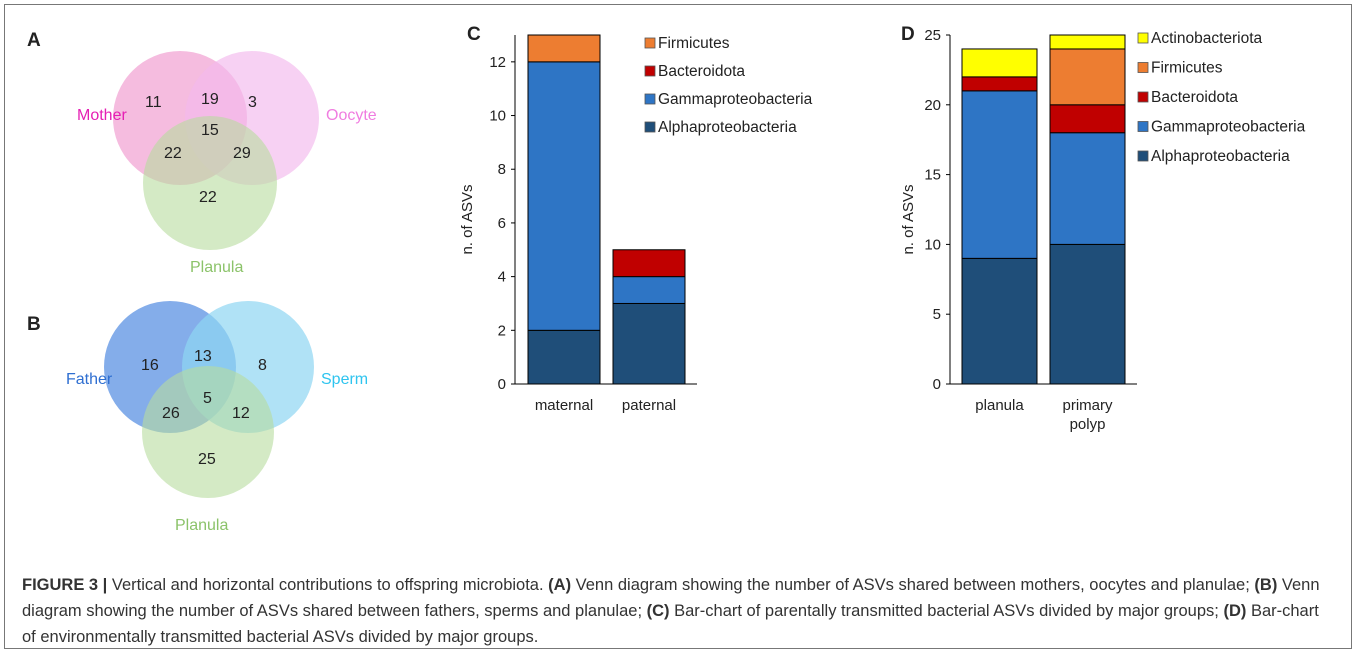 This screenshot has height=654, width=1357. I want to click on venn-b-father-planula: 26, so click(171, 413).